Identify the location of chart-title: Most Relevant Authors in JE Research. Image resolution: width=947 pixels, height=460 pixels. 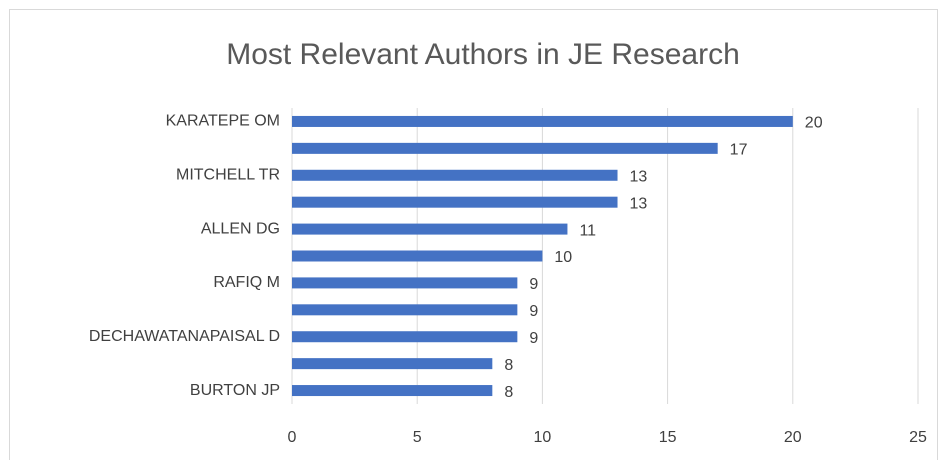
(483, 54).